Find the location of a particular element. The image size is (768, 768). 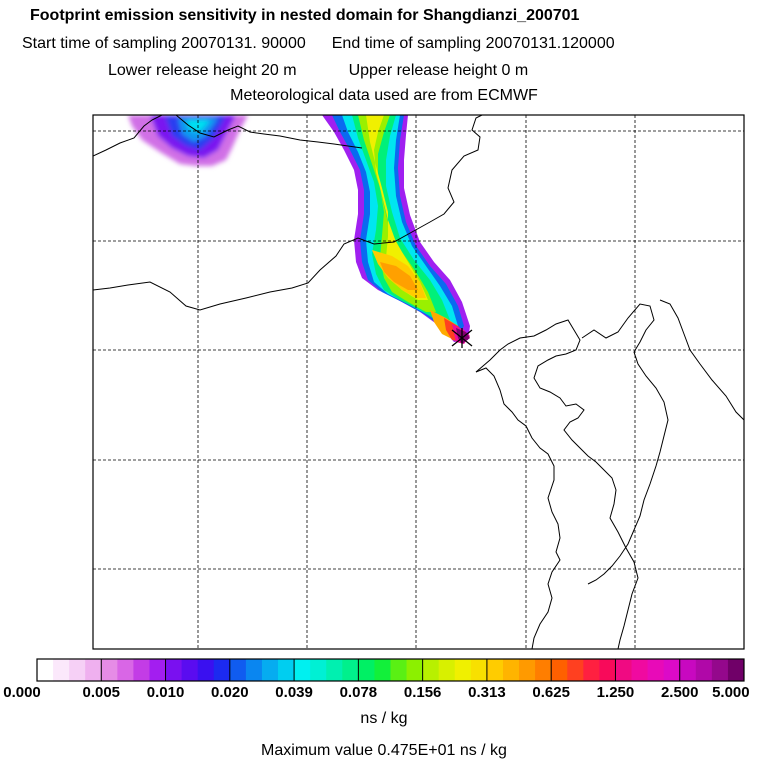

colorbar-tick-label: 2.500 is located at coordinates (679, 692).